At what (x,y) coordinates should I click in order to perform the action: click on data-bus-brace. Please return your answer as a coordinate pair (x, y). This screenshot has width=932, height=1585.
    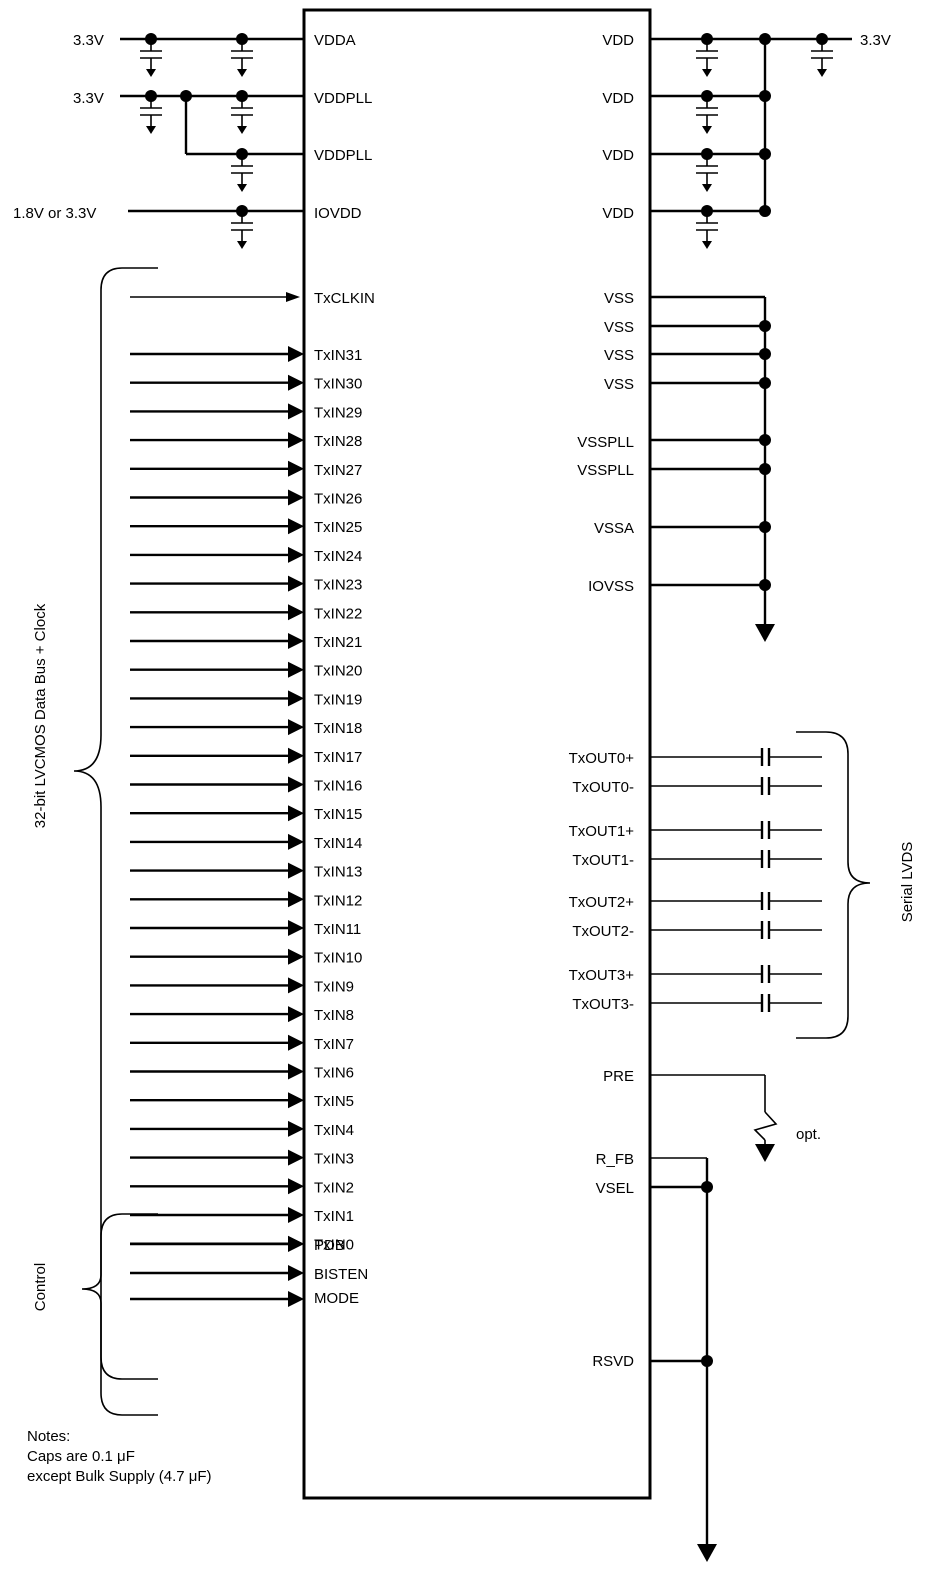
    Looking at the image, I should click on (115, 841).